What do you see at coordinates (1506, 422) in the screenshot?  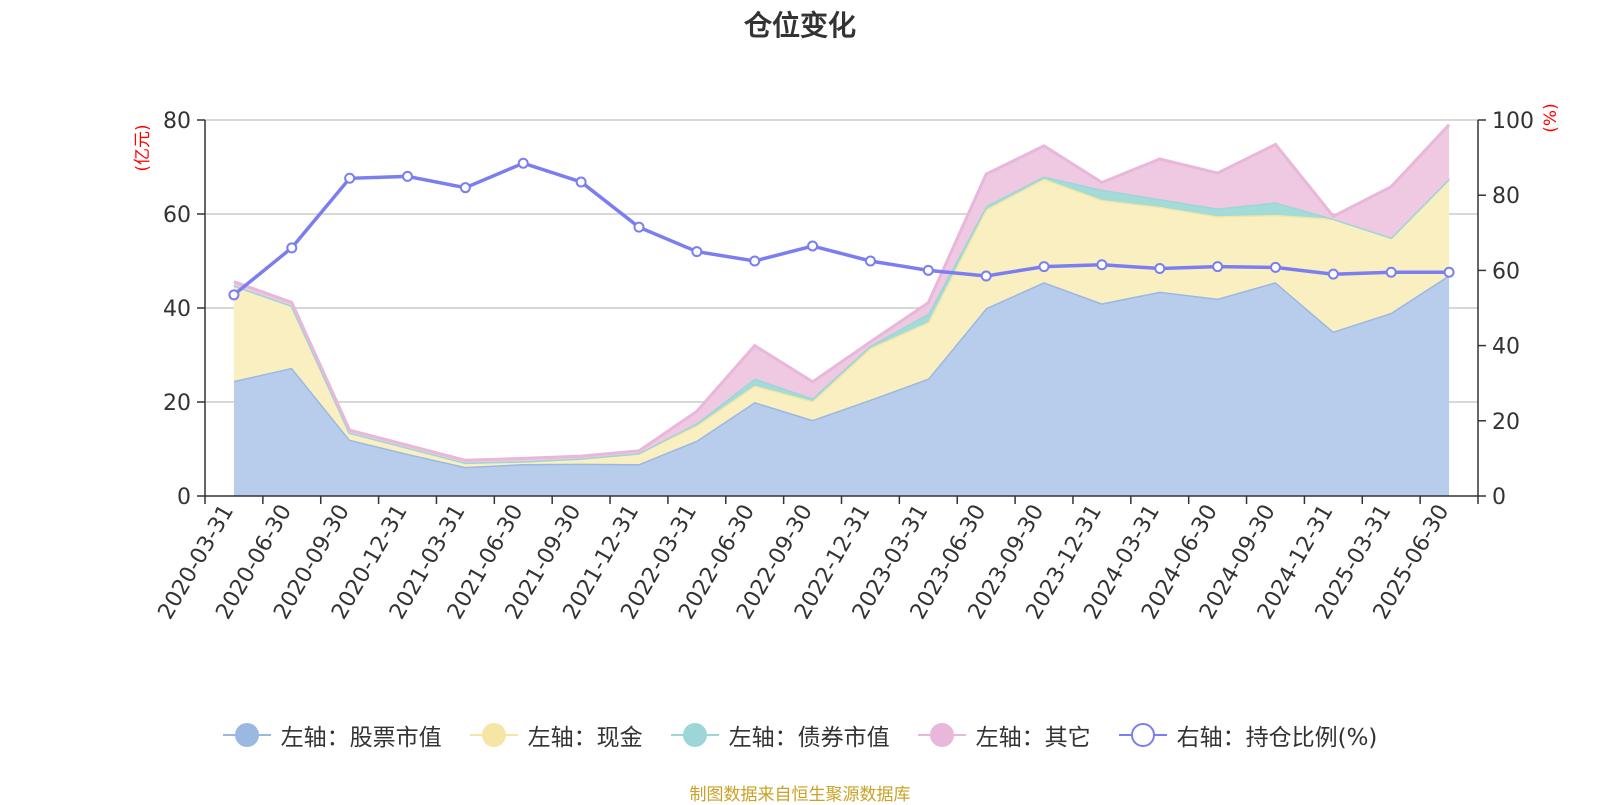 I see `y-right-tick-label: 20` at bounding box center [1506, 422].